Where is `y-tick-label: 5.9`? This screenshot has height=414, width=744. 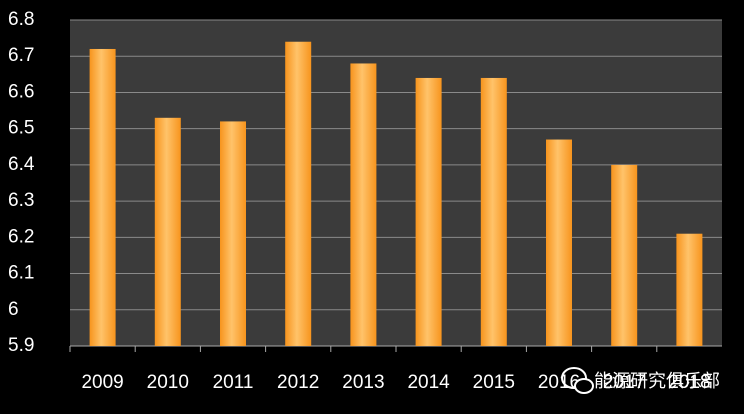 y-tick-label: 5.9 is located at coordinates (21, 345).